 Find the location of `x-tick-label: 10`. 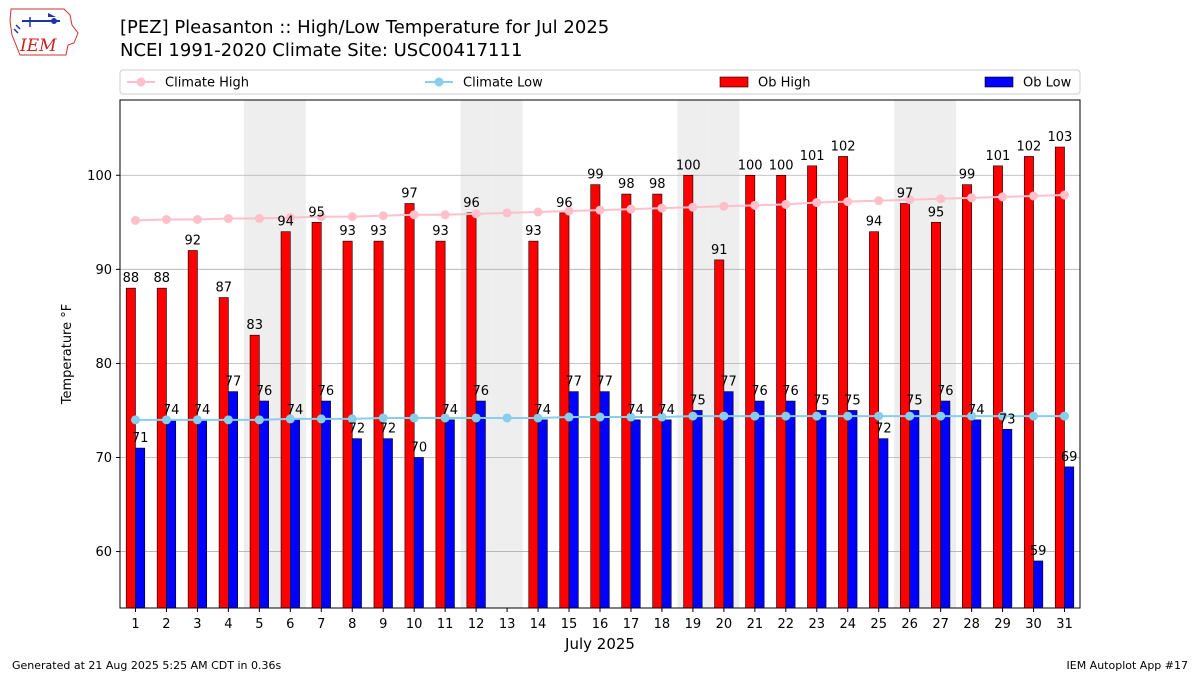

x-tick-label: 10 is located at coordinates (414, 624).